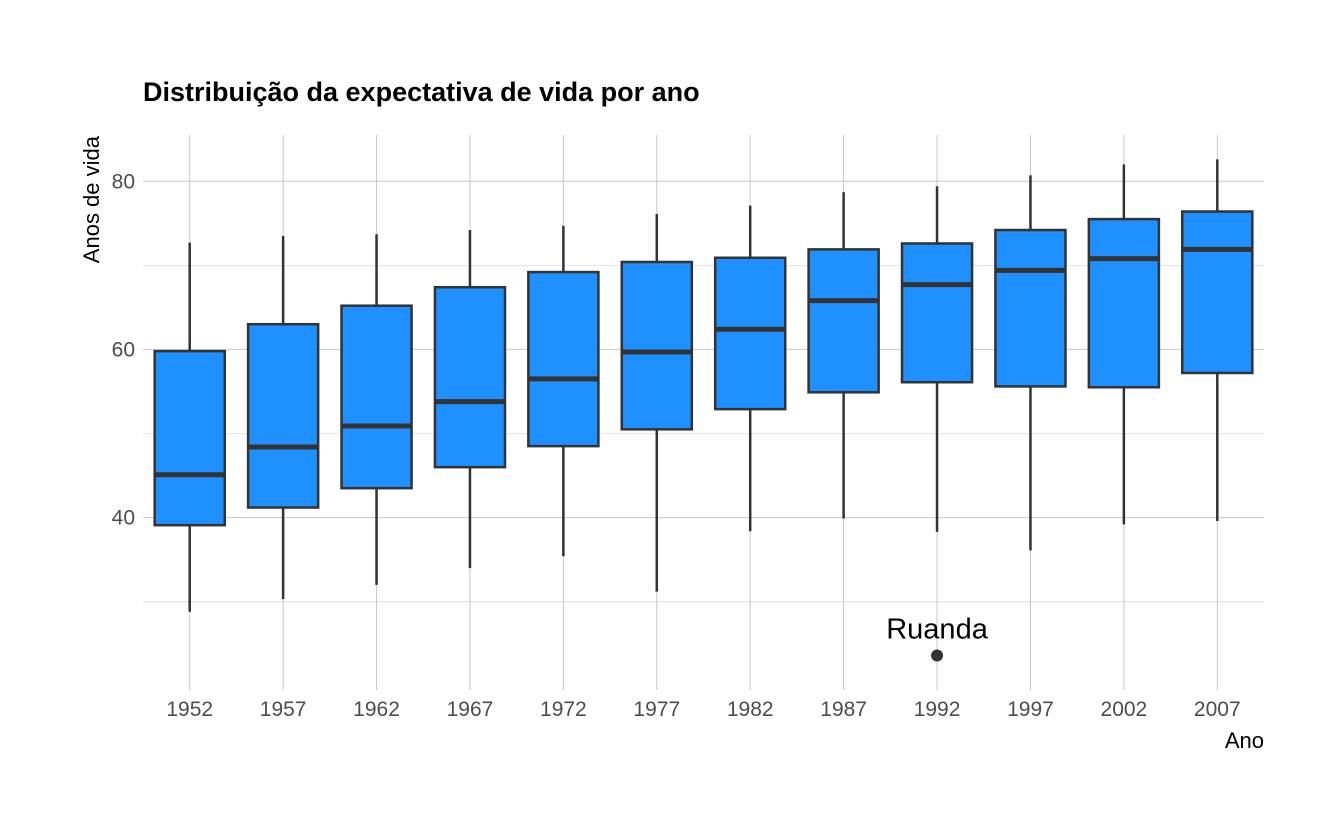 This screenshot has height=830, width=1344. I want to click on y-axis-title: Anos de vida, so click(91, 199).